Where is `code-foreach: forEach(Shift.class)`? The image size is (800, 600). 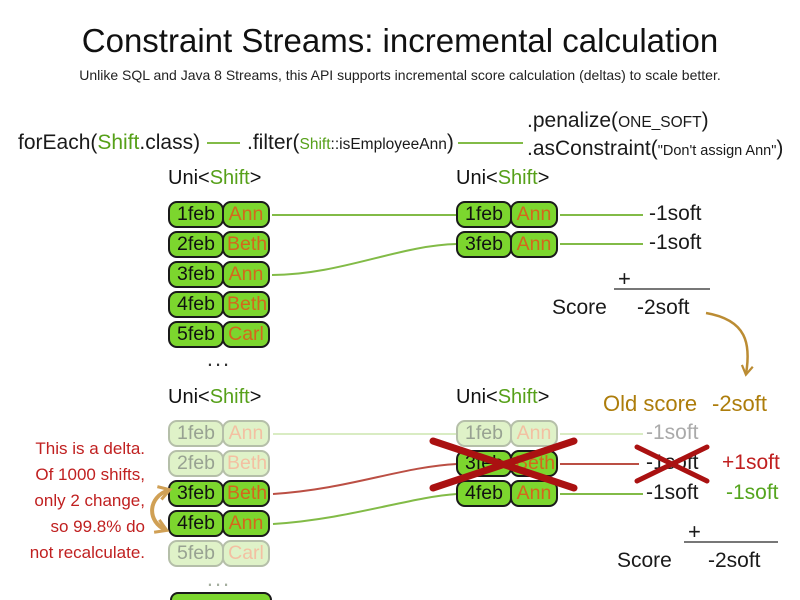
code-foreach: forEach(Shift.class) is located at coordinates (109, 143).